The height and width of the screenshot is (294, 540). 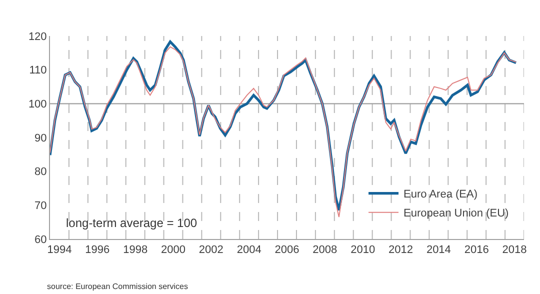 What do you see at coordinates (325, 250) in the screenshot?
I see `x-tick-label: 2008` at bounding box center [325, 250].